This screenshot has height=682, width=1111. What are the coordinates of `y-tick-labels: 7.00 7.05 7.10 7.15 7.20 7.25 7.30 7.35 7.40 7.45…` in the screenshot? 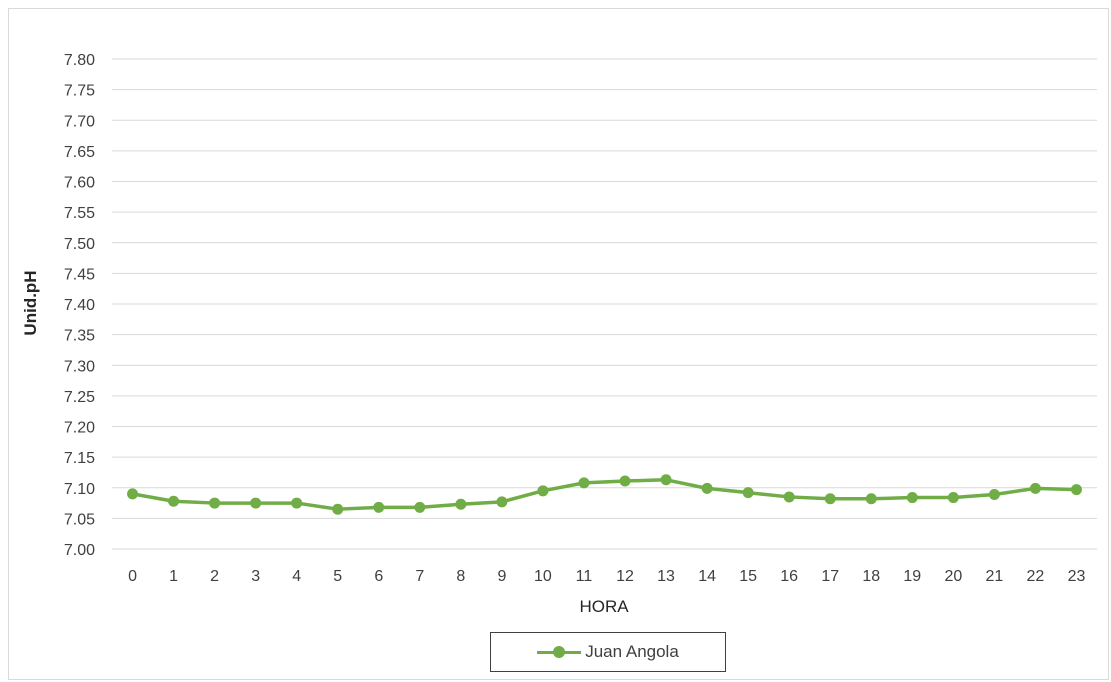 It's located at (79, 305).